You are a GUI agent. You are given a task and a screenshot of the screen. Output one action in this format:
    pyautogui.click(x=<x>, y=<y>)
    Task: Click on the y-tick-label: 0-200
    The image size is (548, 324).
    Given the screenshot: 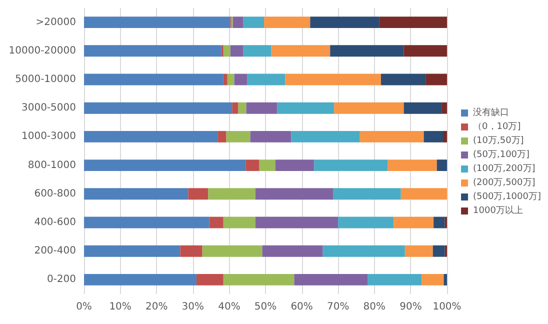 What is the action you would take?
    pyautogui.click(x=61, y=280)
    